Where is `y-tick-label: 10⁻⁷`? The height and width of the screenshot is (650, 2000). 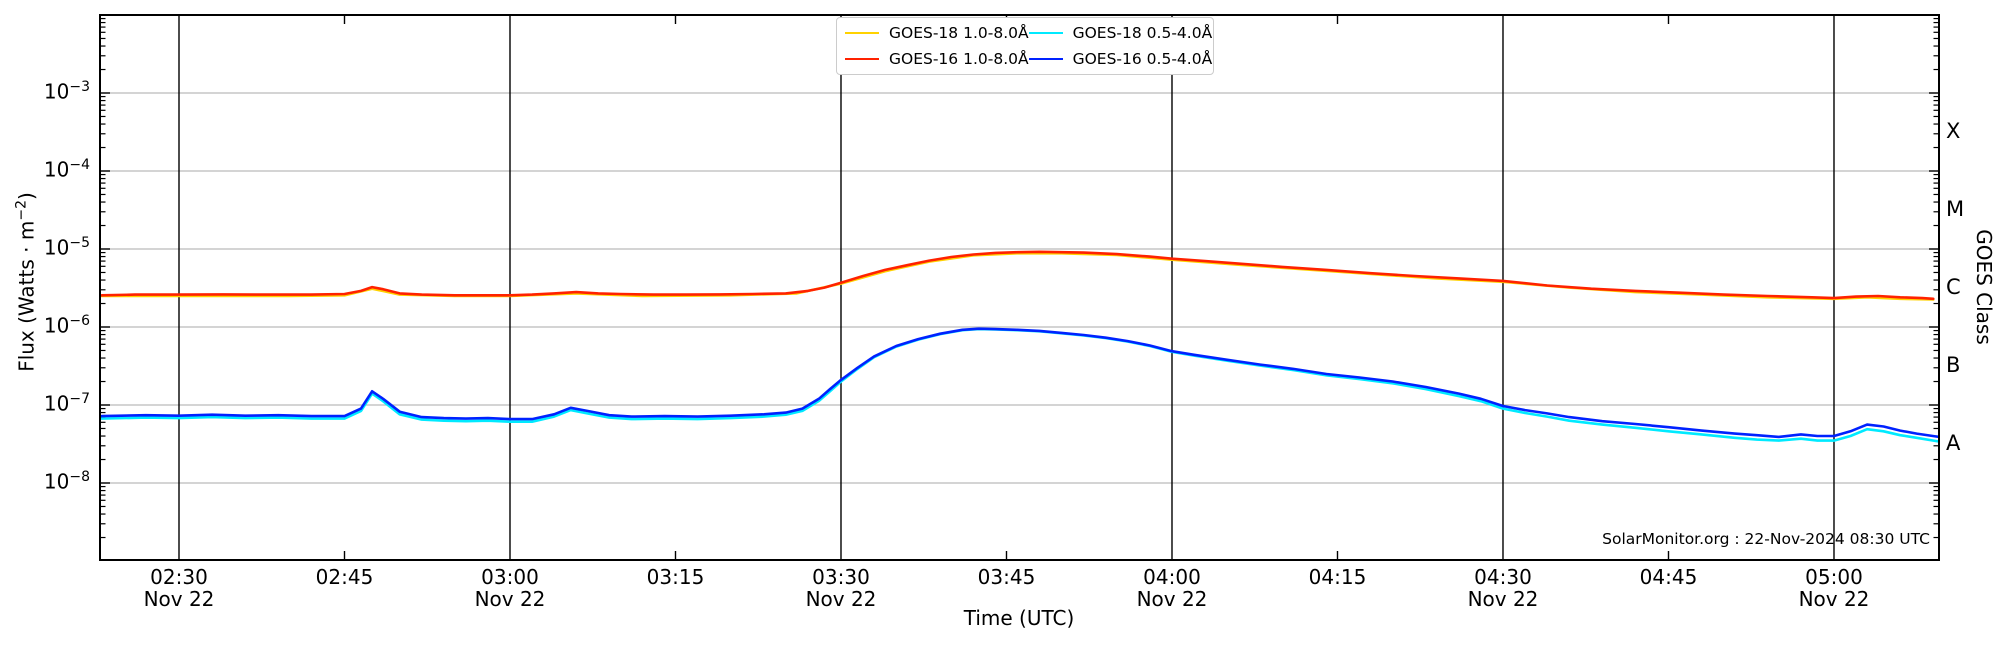 y-tick-label: 10⁻⁷ is located at coordinates (66, 403).